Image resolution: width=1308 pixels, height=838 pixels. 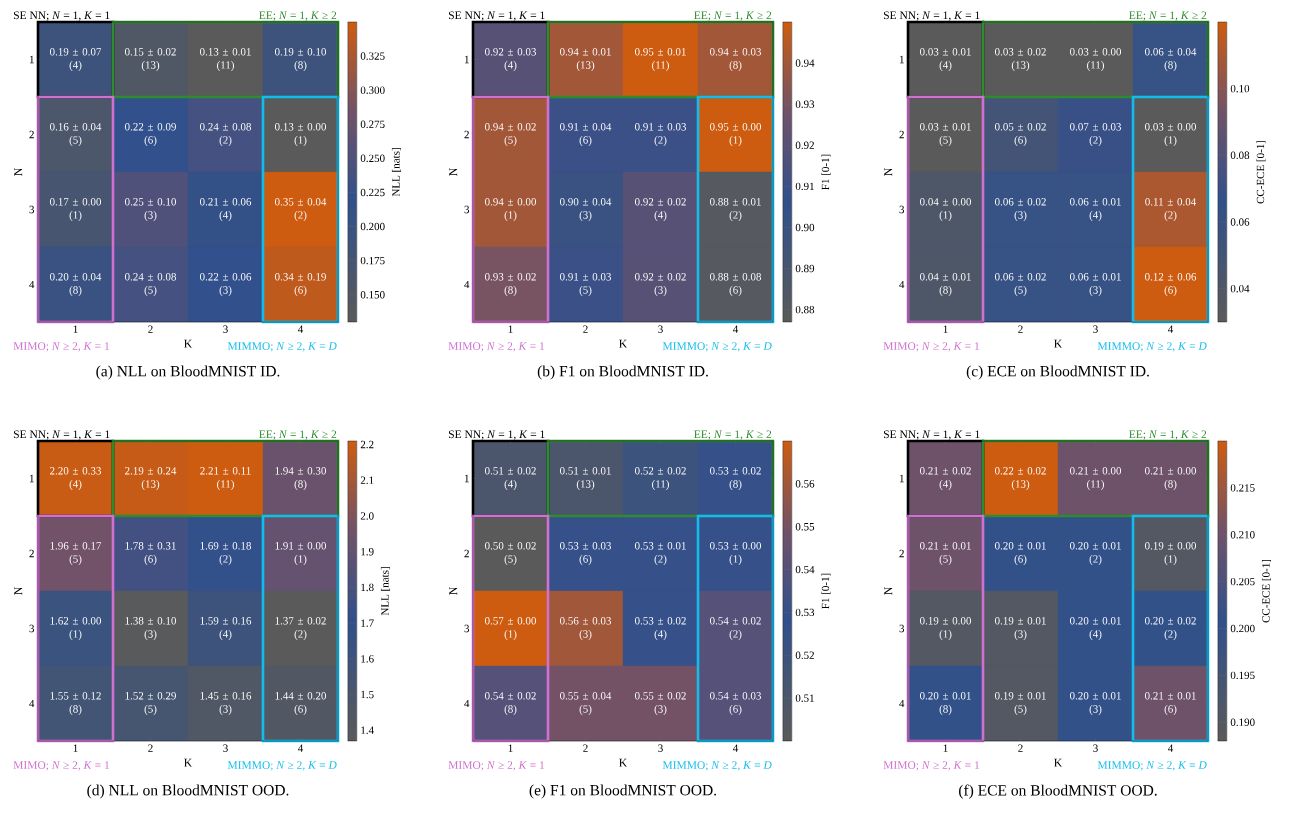 I want to click on text: SE NN; N = 1, K = 1, so click(x=496, y=435).